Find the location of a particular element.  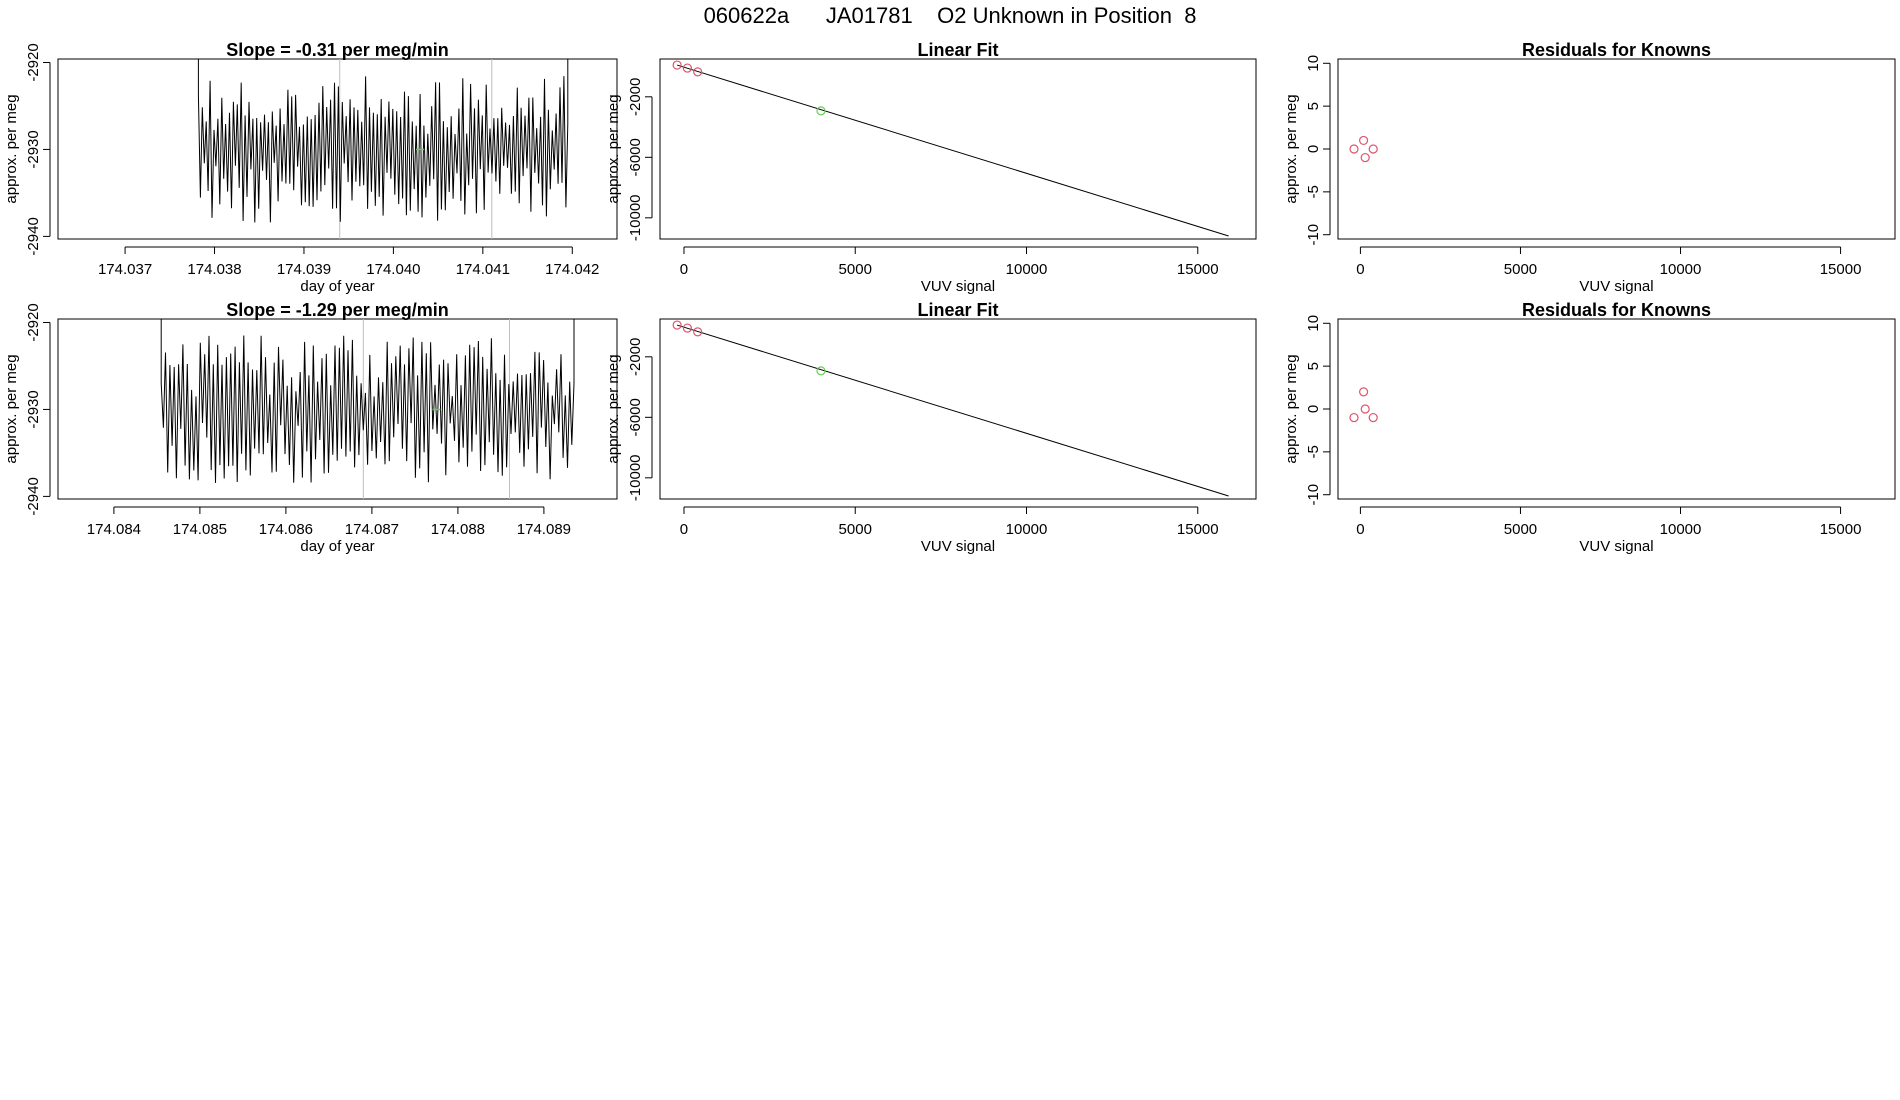

chart-title: Slope = -0.31 per meg/min is located at coordinates (337, 50).